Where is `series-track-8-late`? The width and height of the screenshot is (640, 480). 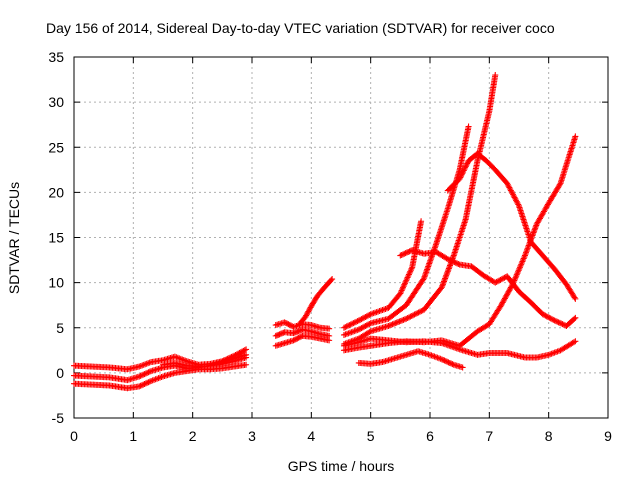 series-track-8-late is located at coordinates (511, 226).